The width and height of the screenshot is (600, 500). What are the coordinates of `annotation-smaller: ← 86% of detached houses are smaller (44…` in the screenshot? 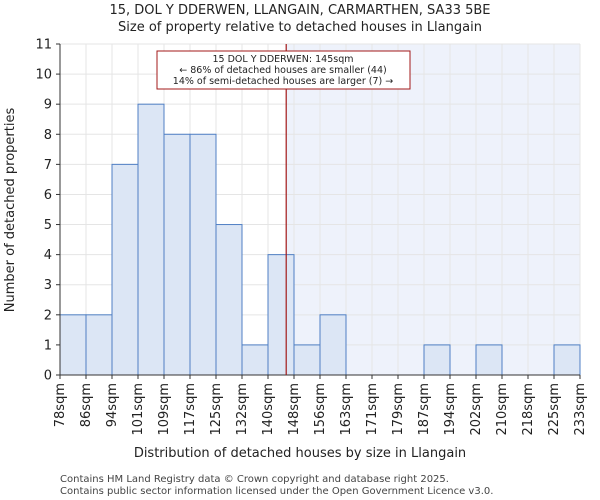 It's located at (282, 70).